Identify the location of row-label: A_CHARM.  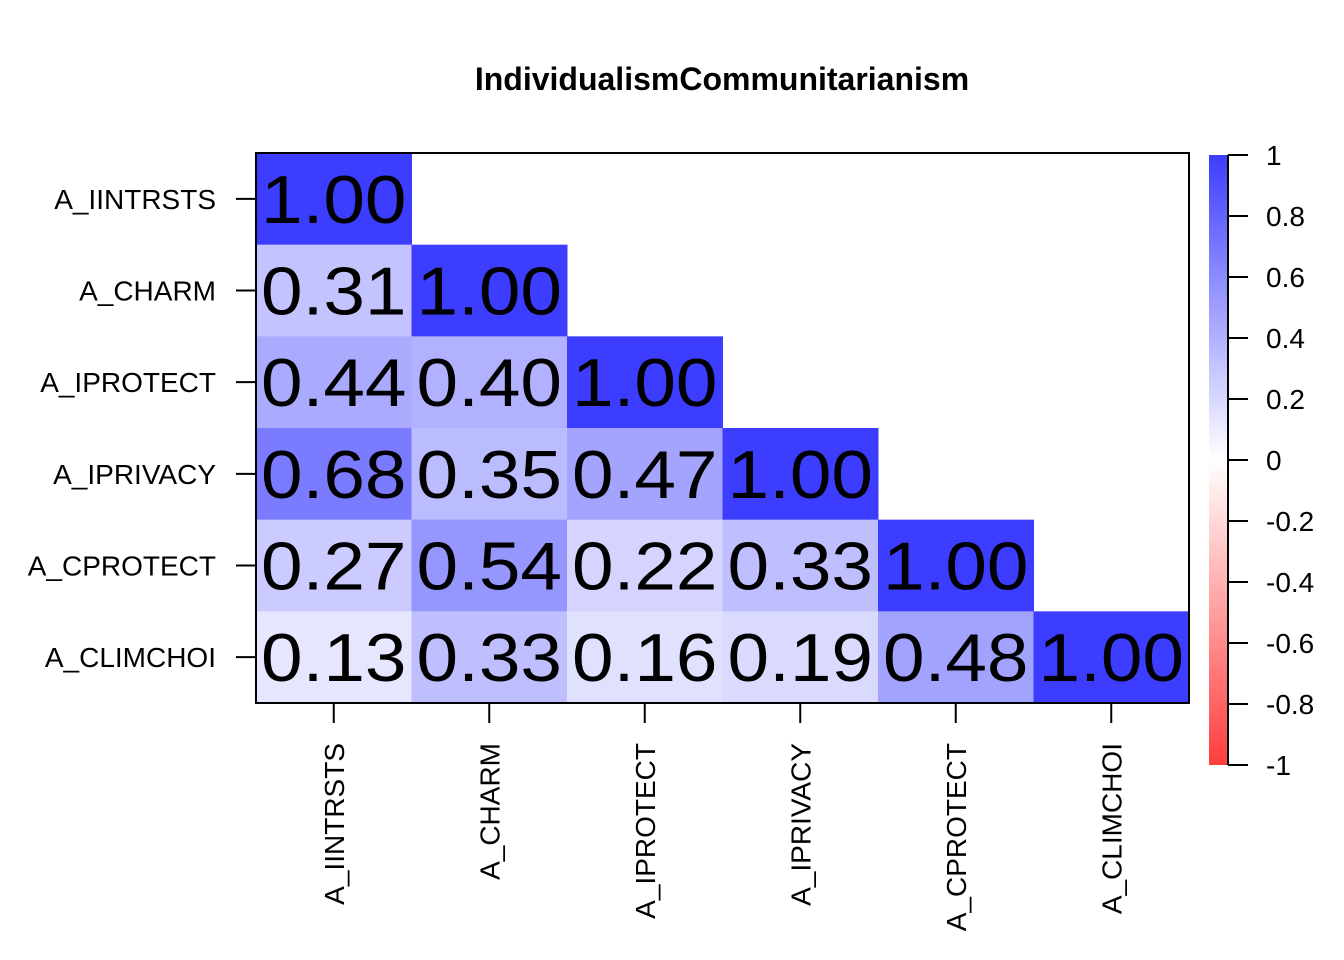
(147, 291).